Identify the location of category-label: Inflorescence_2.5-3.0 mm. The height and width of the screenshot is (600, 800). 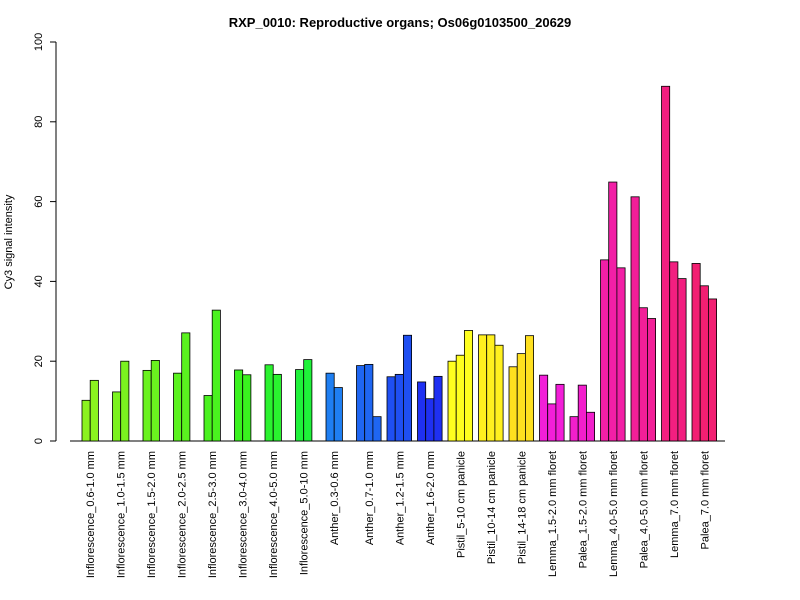
(213, 514).